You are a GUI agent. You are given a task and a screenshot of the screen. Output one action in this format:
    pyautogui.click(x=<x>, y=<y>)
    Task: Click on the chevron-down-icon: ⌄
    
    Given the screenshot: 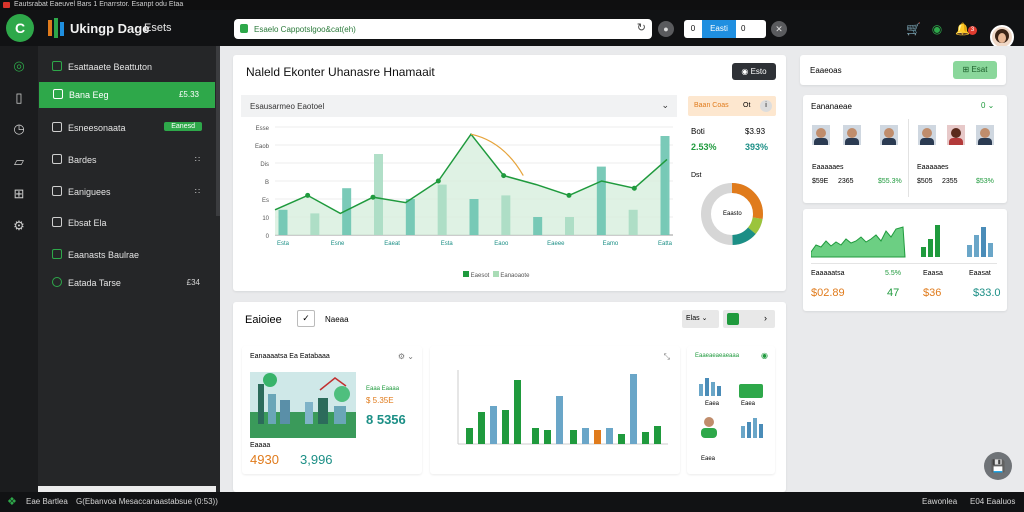 What is the action you would take?
    pyautogui.click(x=665, y=105)
    